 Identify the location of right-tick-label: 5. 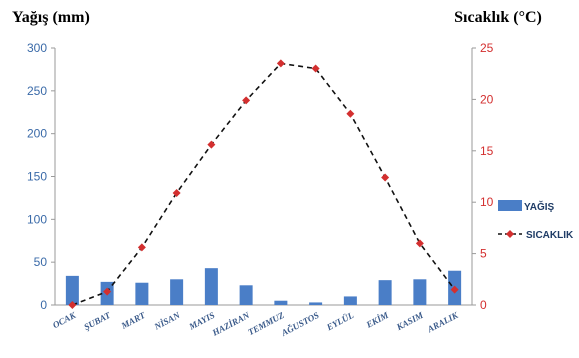
(483, 254).